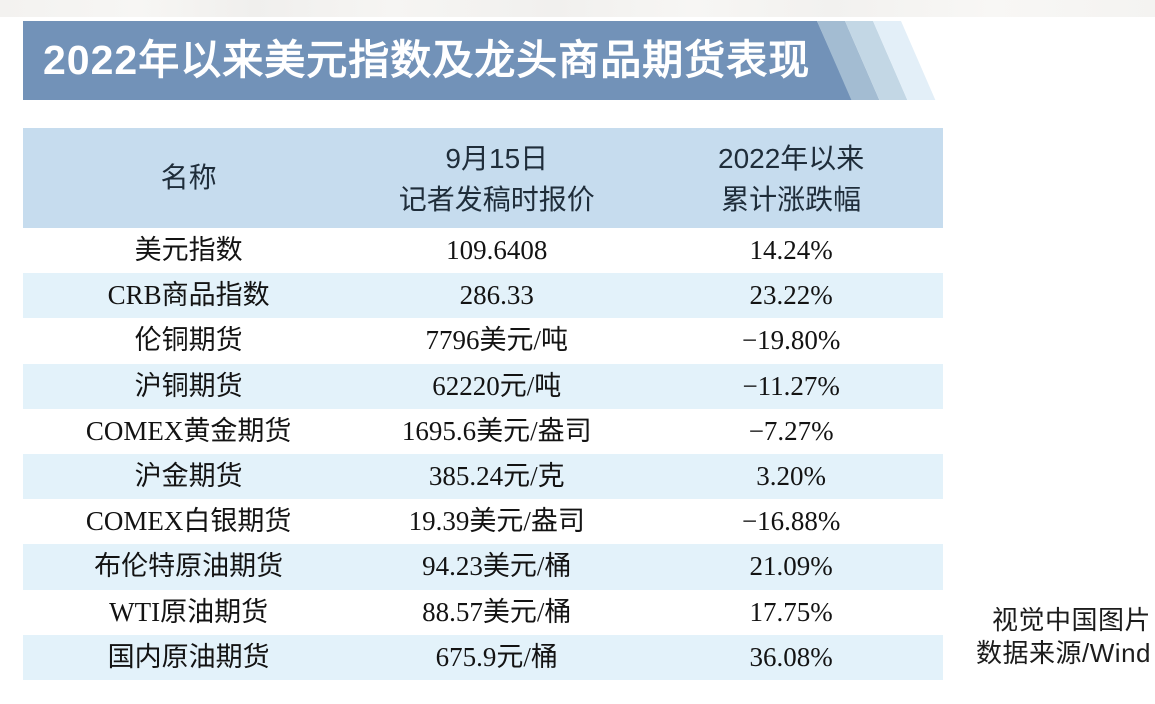  Describe the element at coordinates (791, 295) in the screenshot. I see `row-change-cell: 23.22%` at that location.